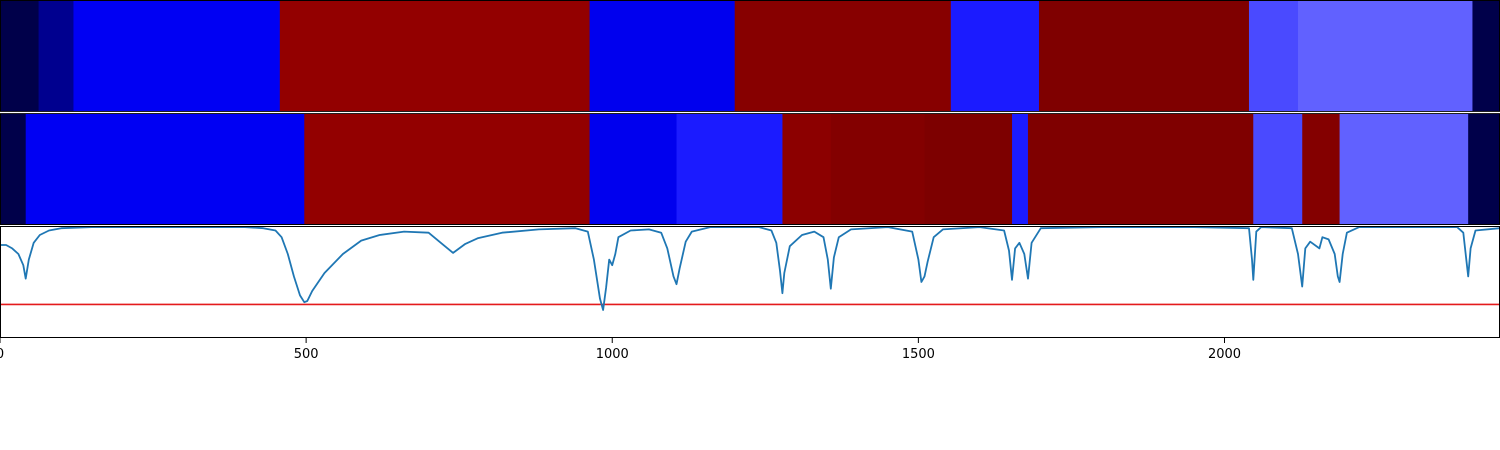  I want to click on x-tick-label: 1000, so click(612, 354).